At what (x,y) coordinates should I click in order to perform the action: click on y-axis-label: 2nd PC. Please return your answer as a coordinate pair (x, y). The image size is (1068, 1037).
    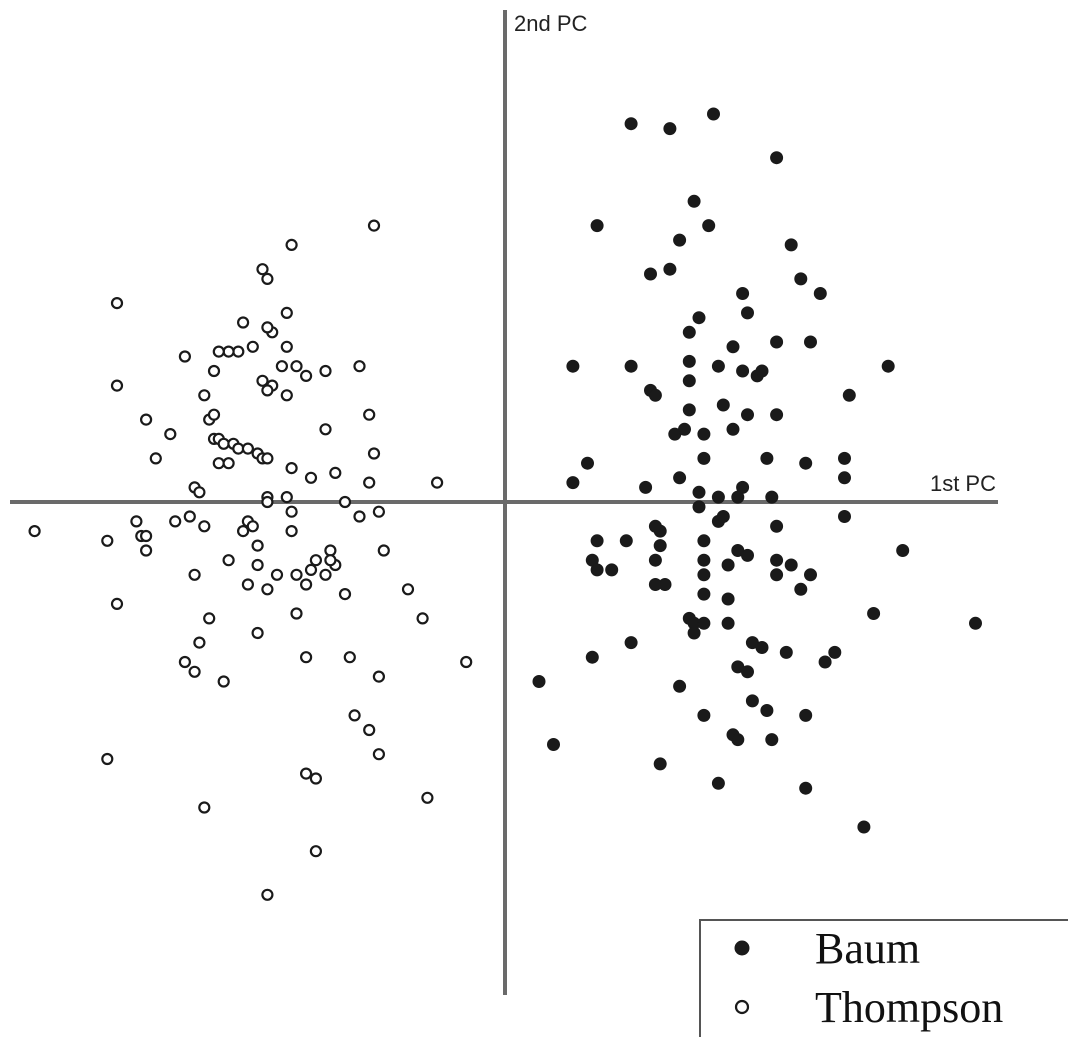
    Looking at the image, I should click on (550, 23).